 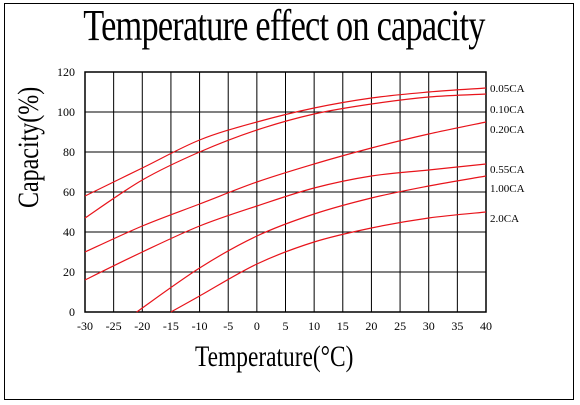 What do you see at coordinates (66, 112) in the screenshot?
I see `y-tick-label: 100` at bounding box center [66, 112].